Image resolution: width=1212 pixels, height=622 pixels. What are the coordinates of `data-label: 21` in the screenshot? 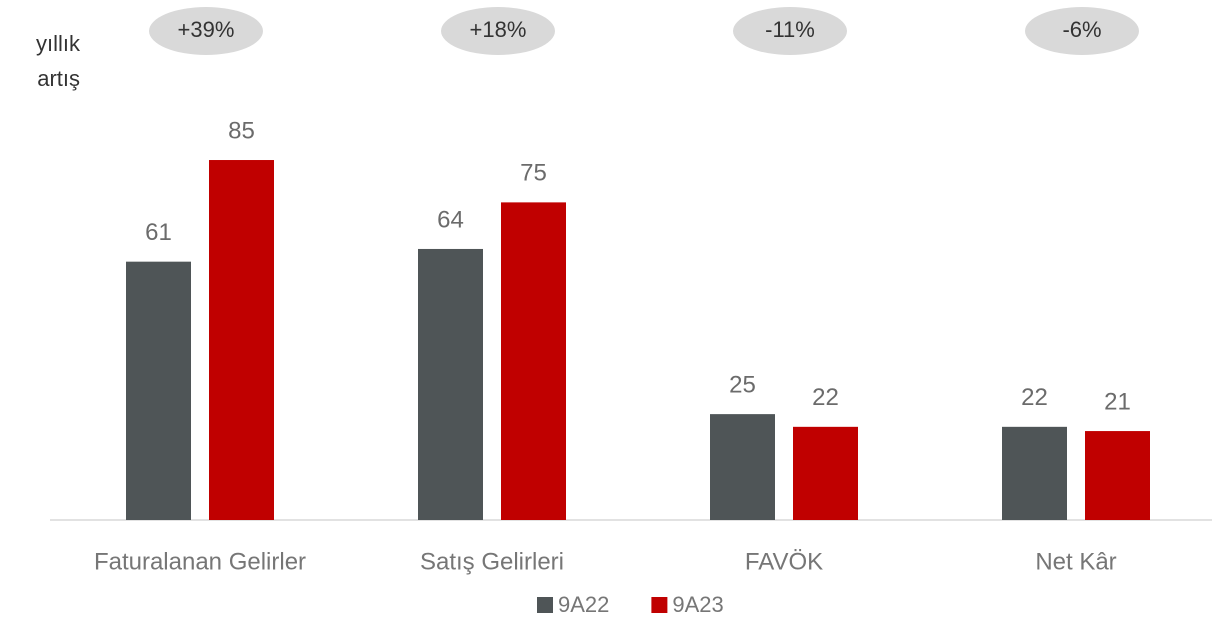 It's located at (1117, 401).